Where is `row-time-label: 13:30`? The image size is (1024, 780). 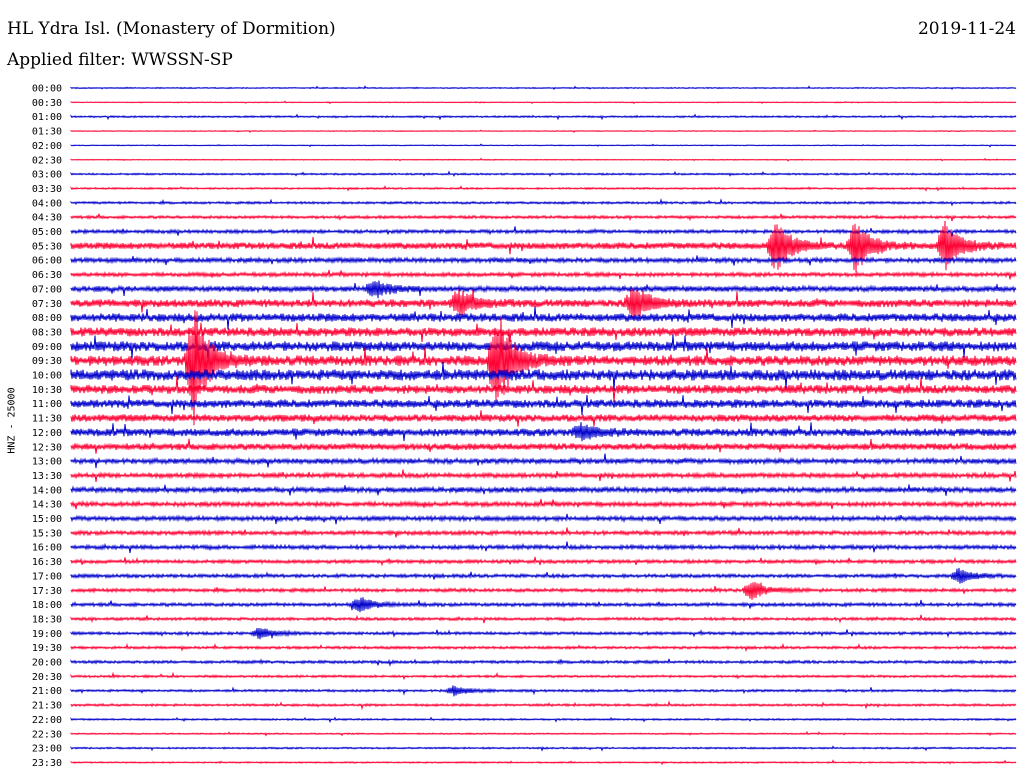 row-time-label: 13:30 is located at coordinates (47, 476).